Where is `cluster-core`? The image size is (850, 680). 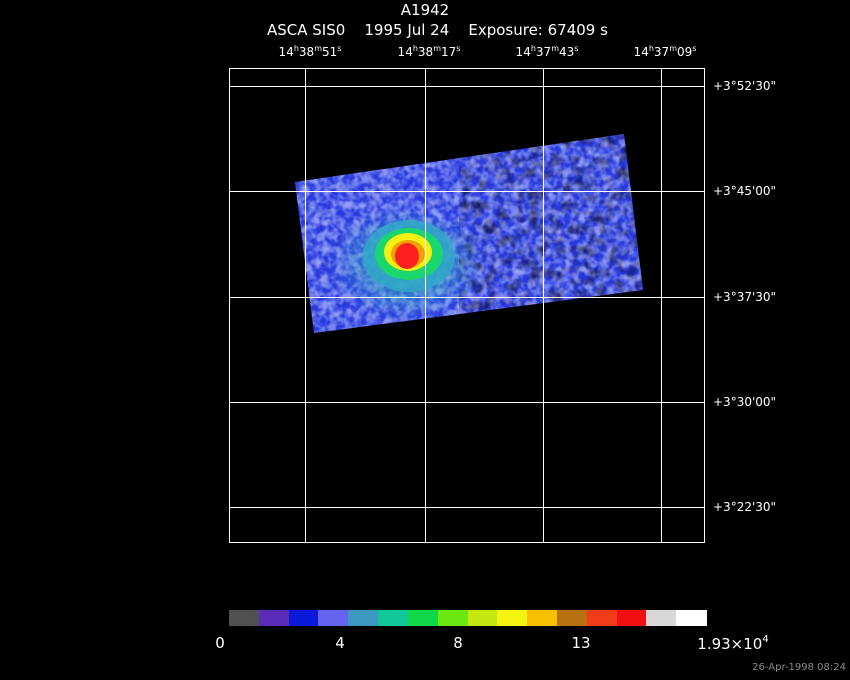 cluster-core is located at coordinates (409, 256).